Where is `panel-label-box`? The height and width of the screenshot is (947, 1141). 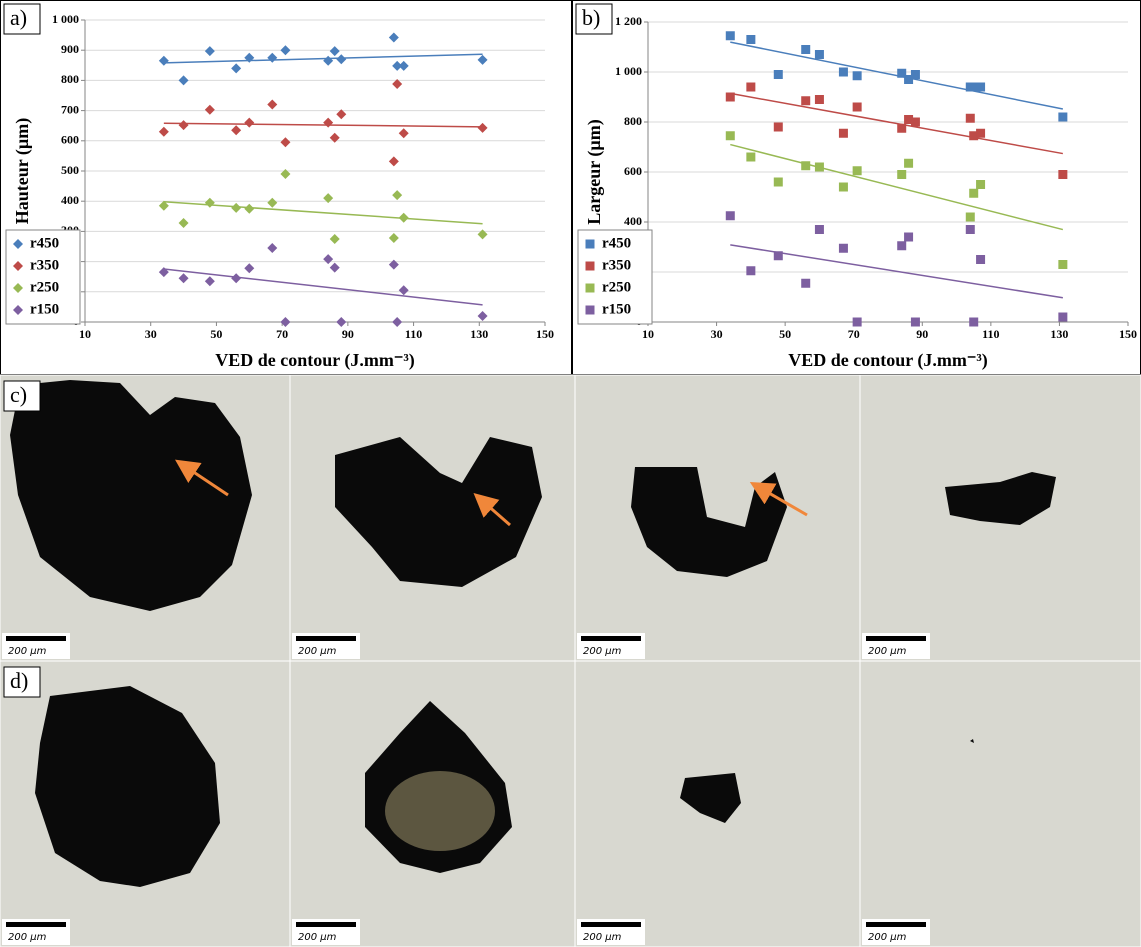 panel-label-box is located at coordinates (22, 19).